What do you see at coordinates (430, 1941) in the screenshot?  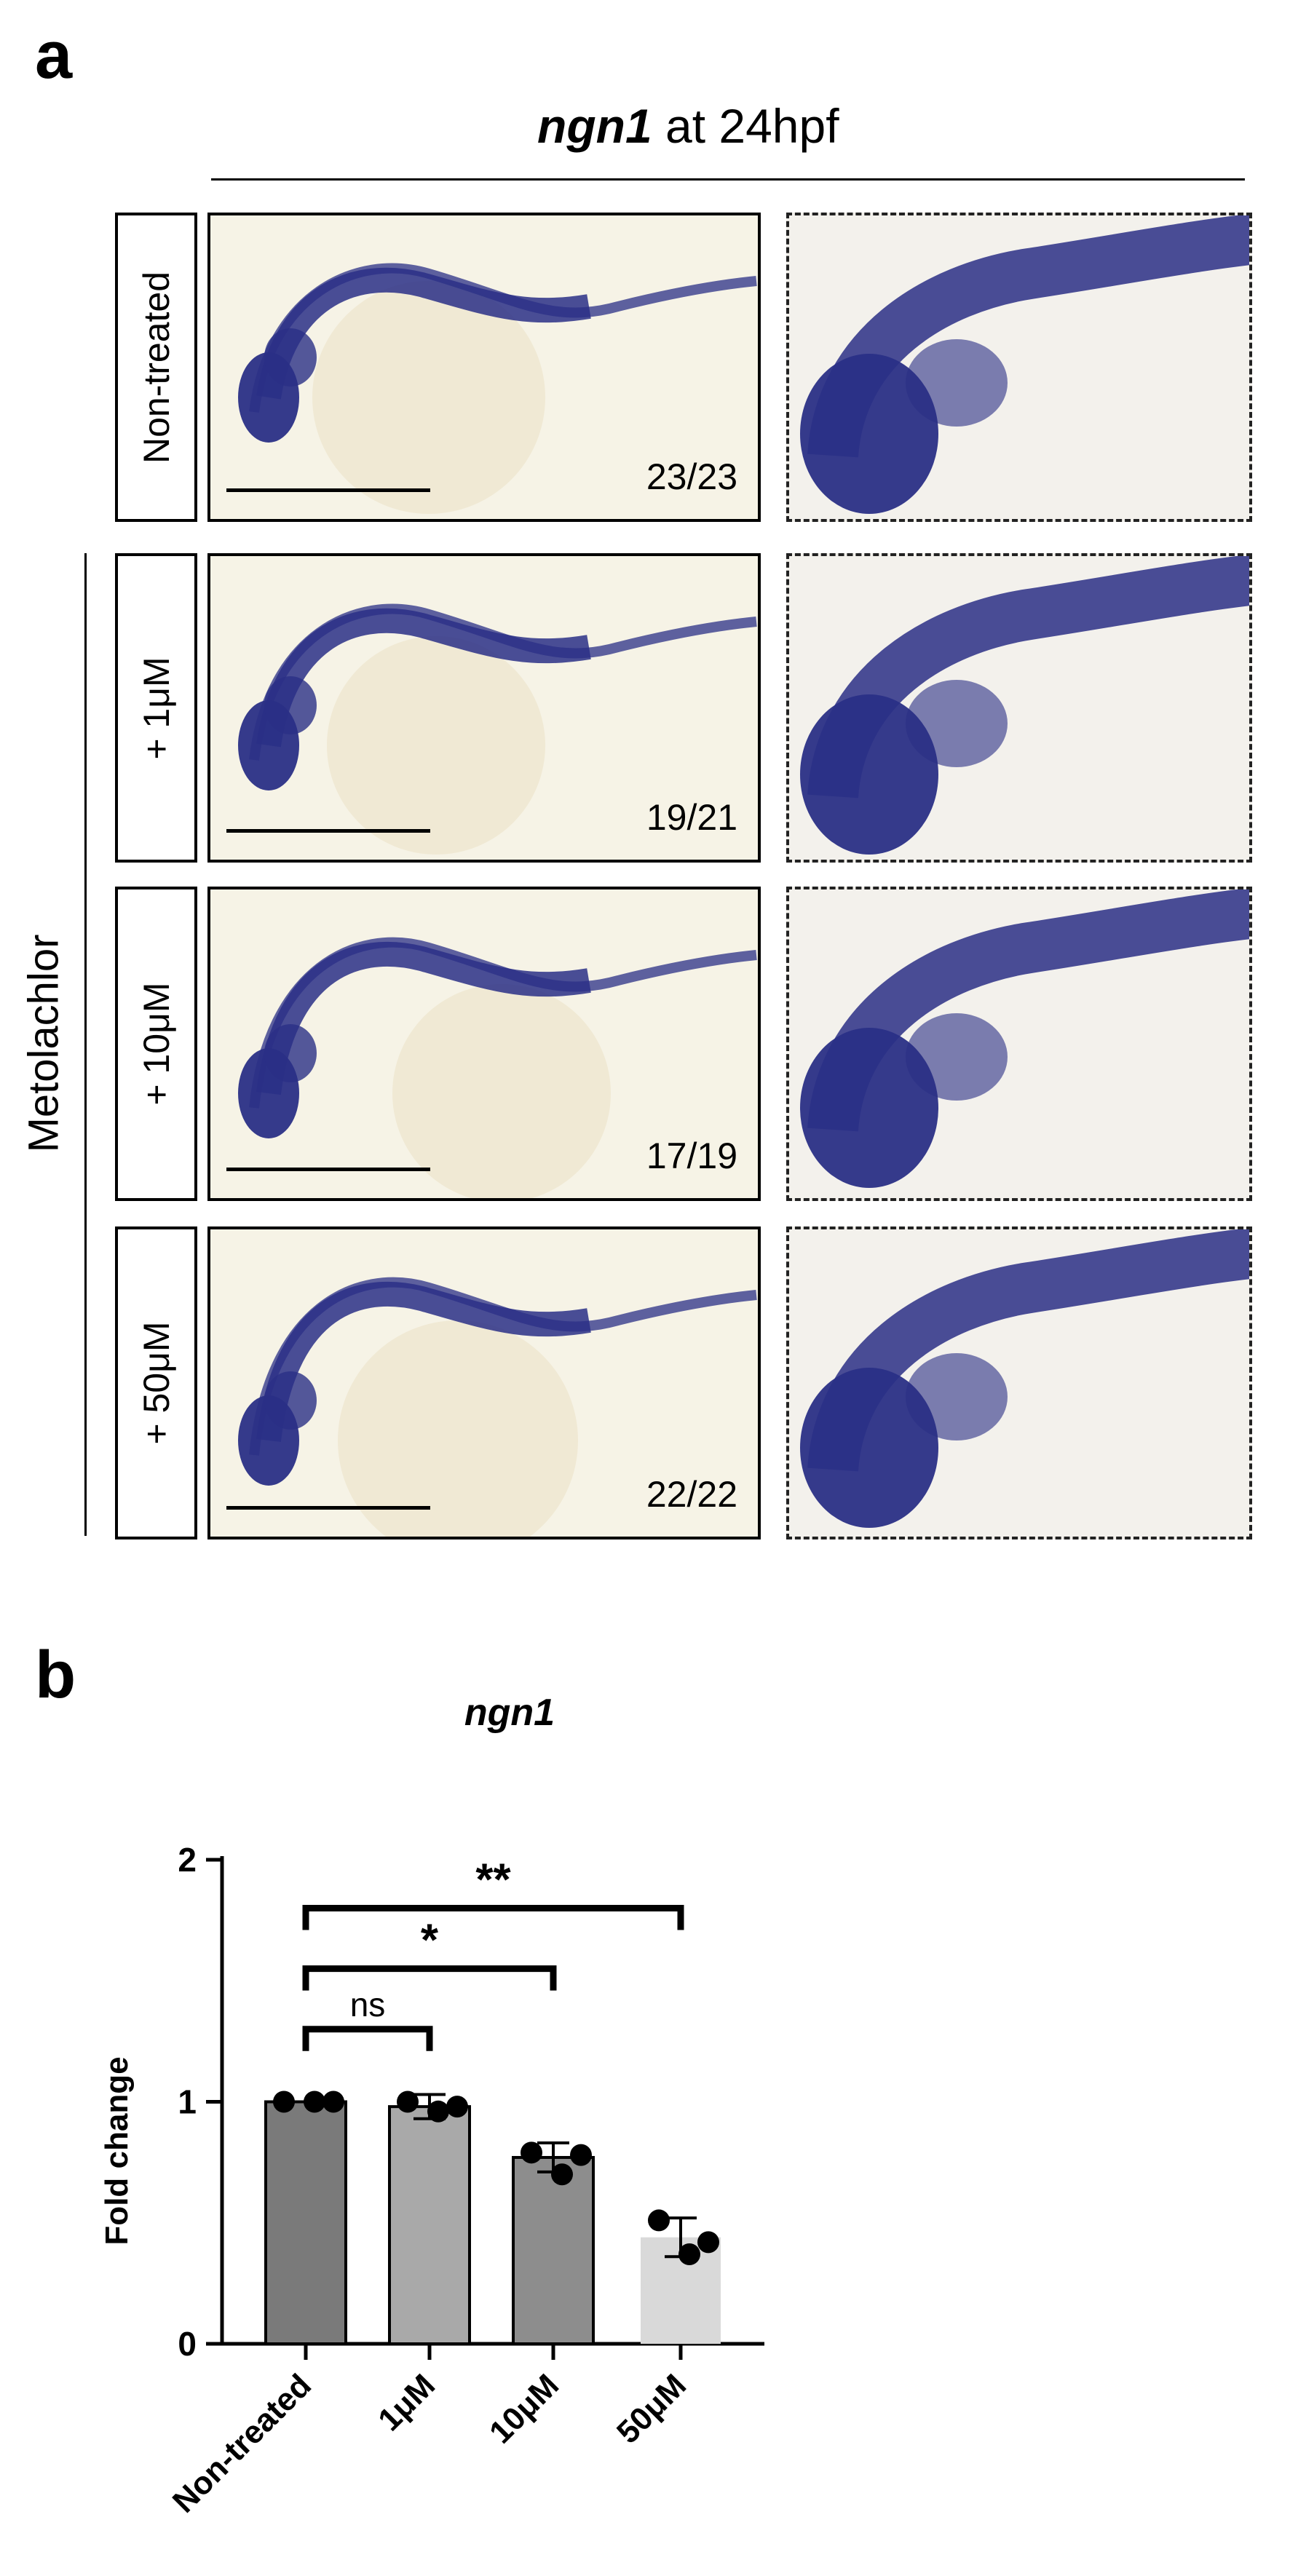 I see `significance-label: *` at bounding box center [430, 1941].